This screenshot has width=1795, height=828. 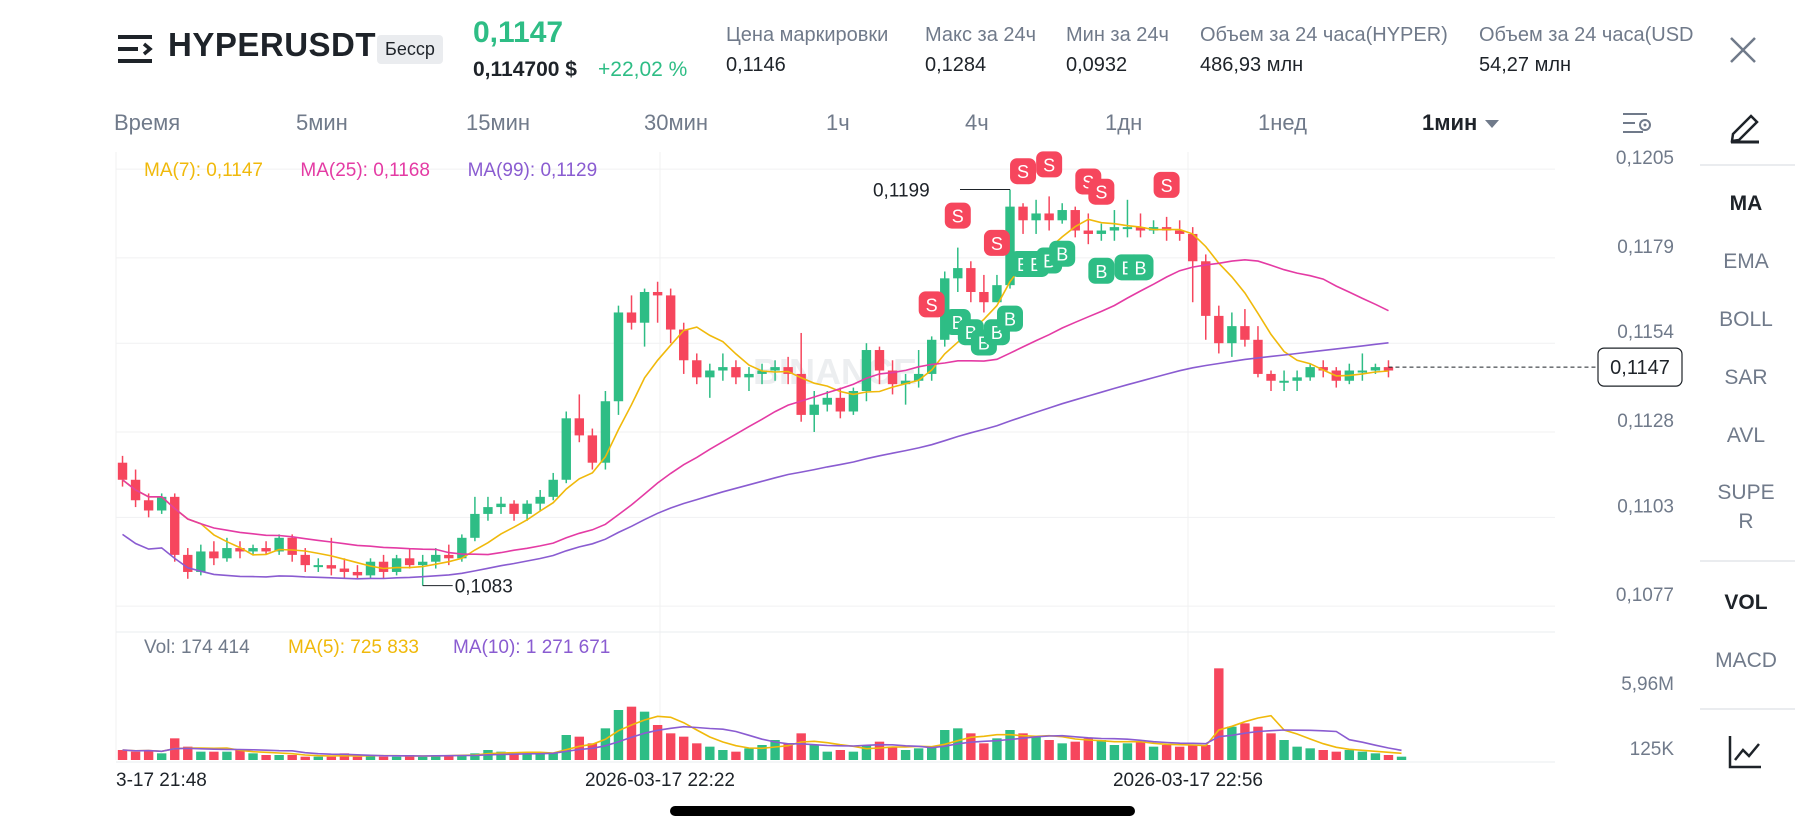 I want to click on menu-icon, so click(x=137, y=49).